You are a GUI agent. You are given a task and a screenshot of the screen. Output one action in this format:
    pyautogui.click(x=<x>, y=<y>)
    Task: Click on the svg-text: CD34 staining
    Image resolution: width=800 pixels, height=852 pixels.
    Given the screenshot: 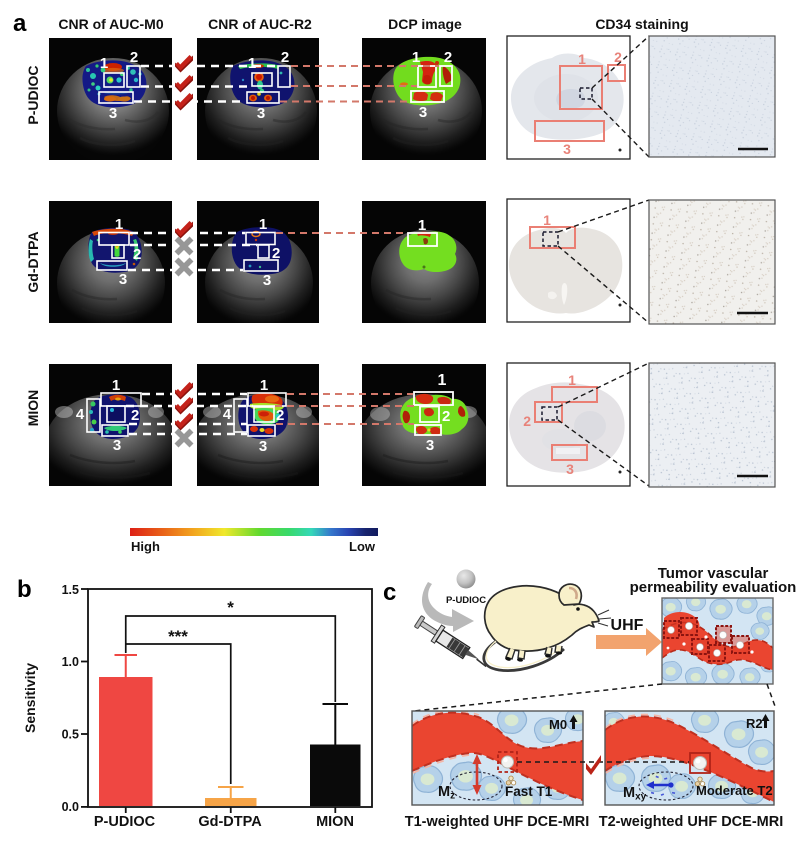 What is the action you would take?
    pyautogui.click(x=641, y=24)
    